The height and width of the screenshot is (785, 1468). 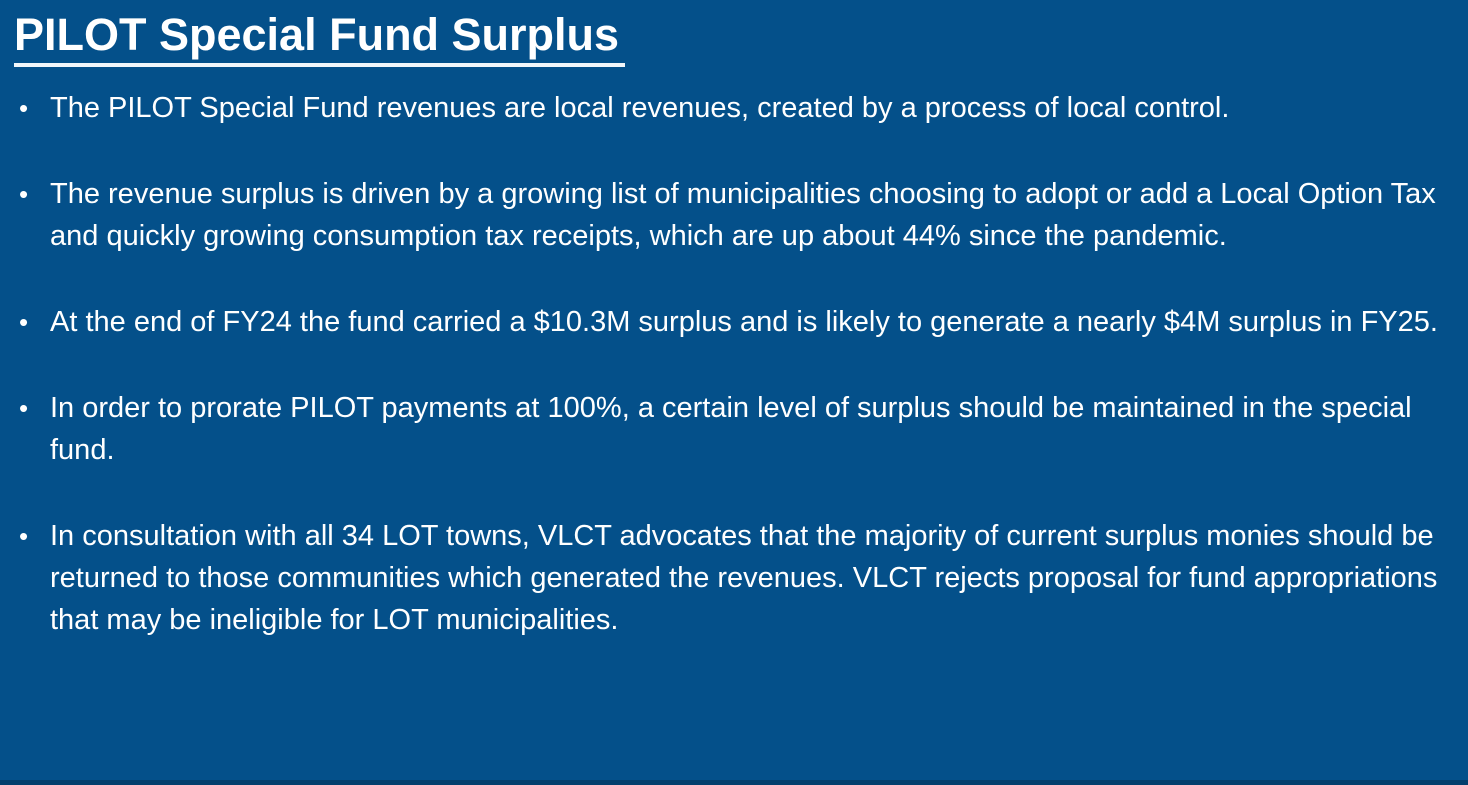 What do you see at coordinates (734, 782) in the screenshot?
I see `slide-bottom-edge` at bounding box center [734, 782].